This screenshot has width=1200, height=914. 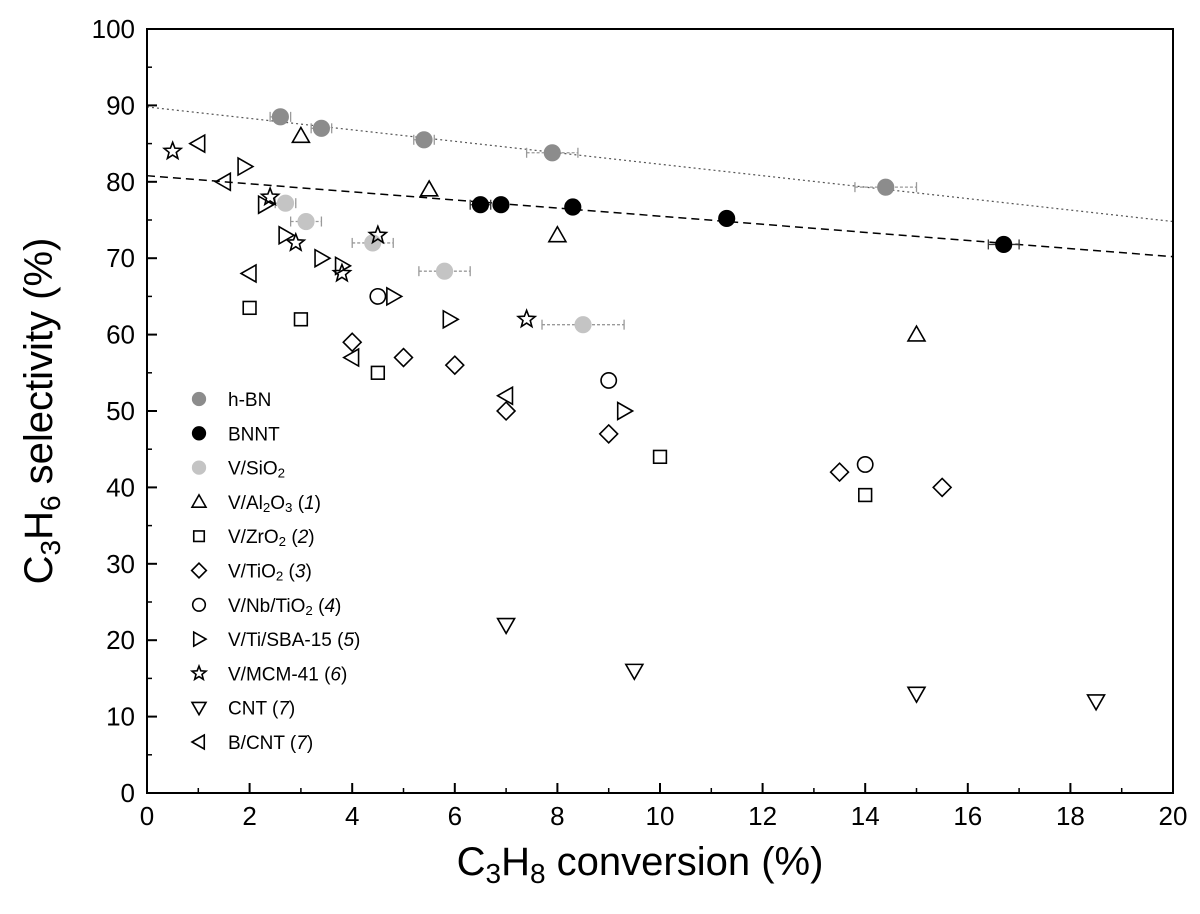 I want to click on y-tick-label: 100, so click(x=113, y=29).